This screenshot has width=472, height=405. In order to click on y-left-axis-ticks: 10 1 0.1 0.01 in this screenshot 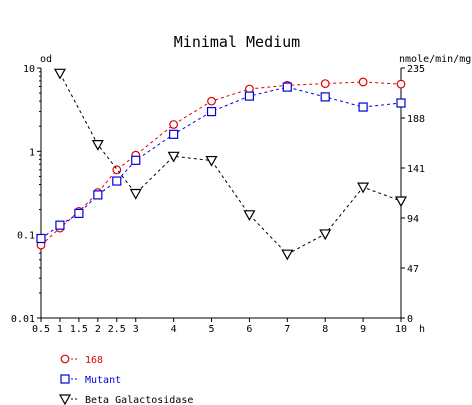, I will do `click(26, 194)`.